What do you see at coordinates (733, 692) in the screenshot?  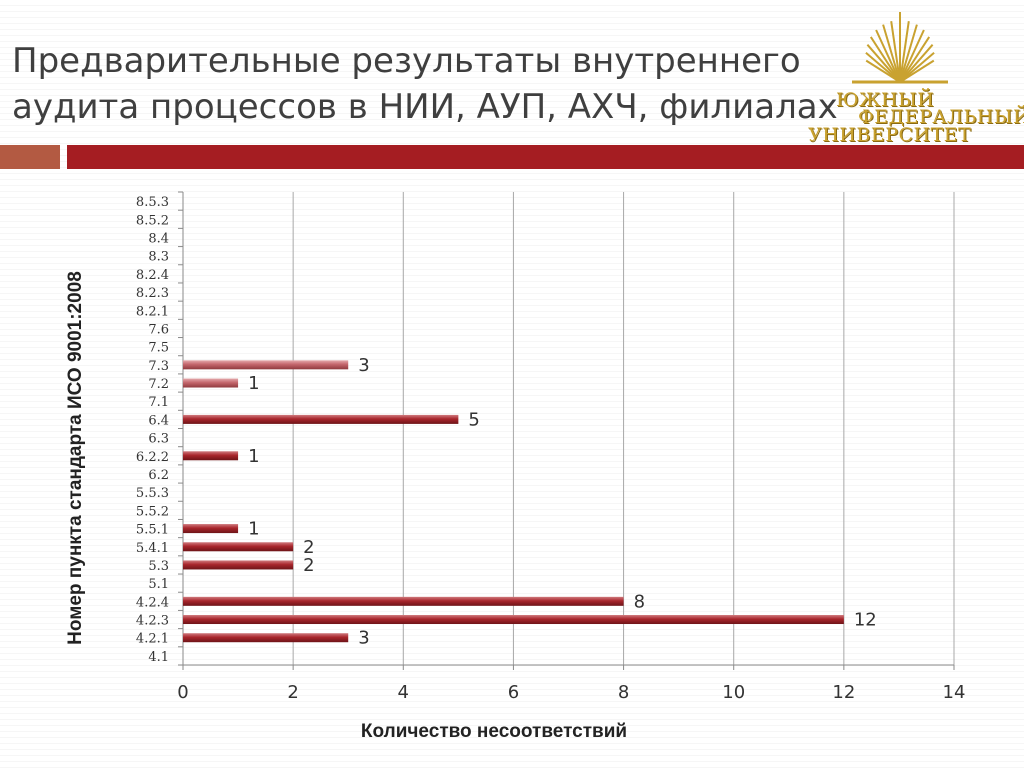 I see `x-tick-label: 10` at bounding box center [733, 692].